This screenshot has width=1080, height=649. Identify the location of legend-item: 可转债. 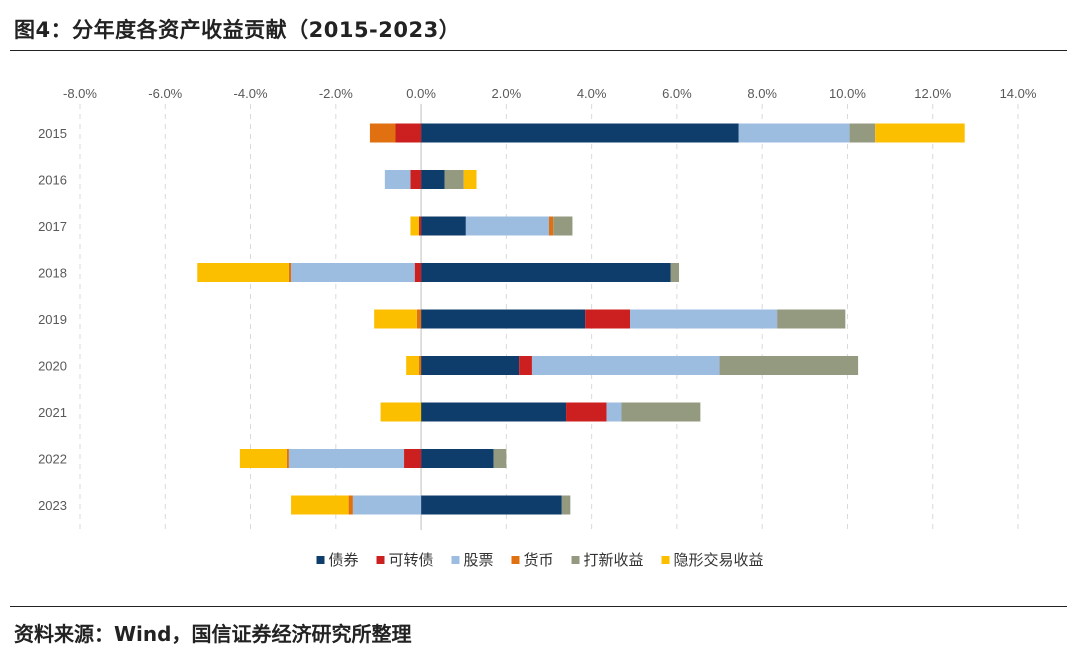
(405, 560).